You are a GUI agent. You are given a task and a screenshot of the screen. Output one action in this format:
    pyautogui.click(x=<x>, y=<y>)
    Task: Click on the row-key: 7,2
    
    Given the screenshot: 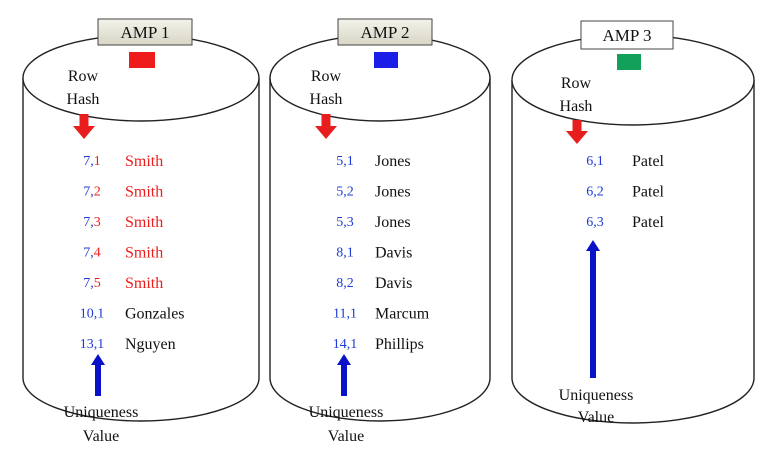 What is the action you would take?
    pyautogui.click(x=92, y=192)
    